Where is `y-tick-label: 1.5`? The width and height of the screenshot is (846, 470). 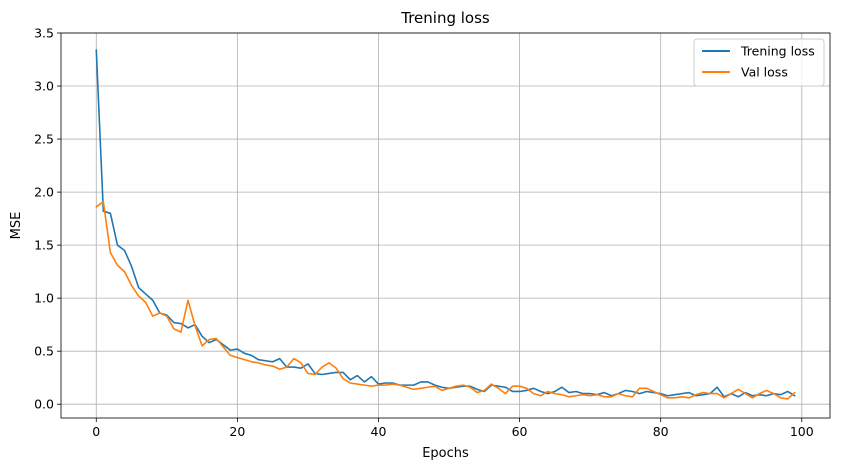
y-tick-label: 1.5 is located at coordinates (44, 245).